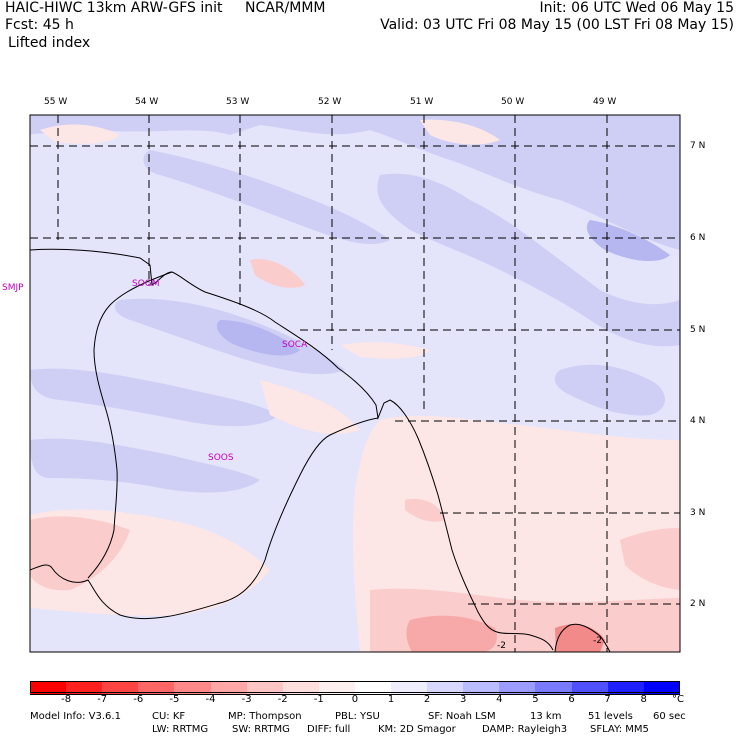 This screenshot has width=740, height=740. I want to click on model-info-damp: DAMP: Rayleigh3, so click(525, 729).